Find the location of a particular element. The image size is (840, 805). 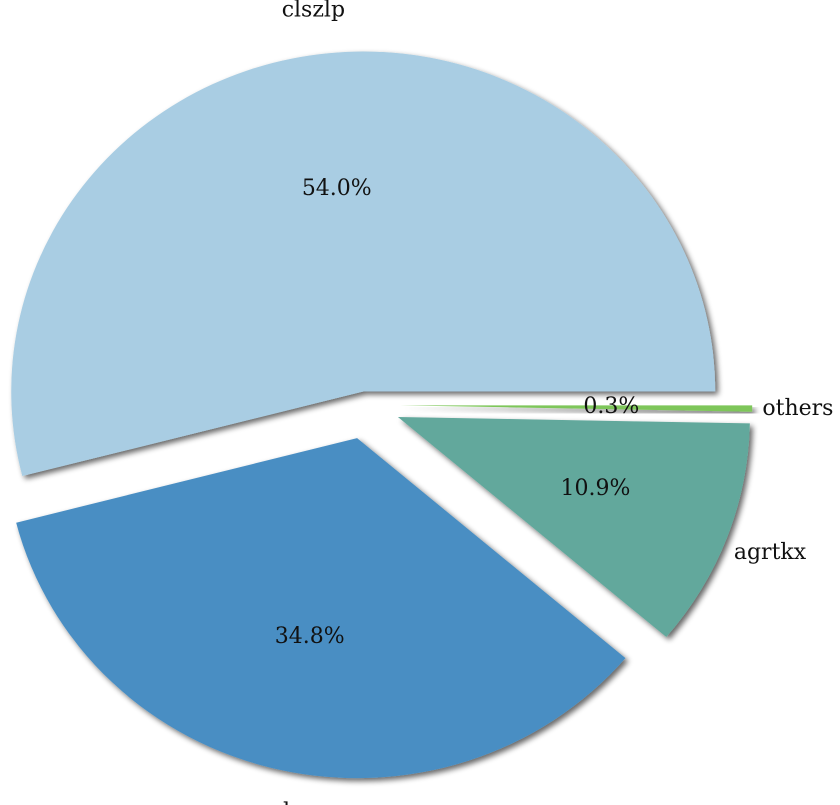

slice-label: mseshy is located at coordinates (268, 802).